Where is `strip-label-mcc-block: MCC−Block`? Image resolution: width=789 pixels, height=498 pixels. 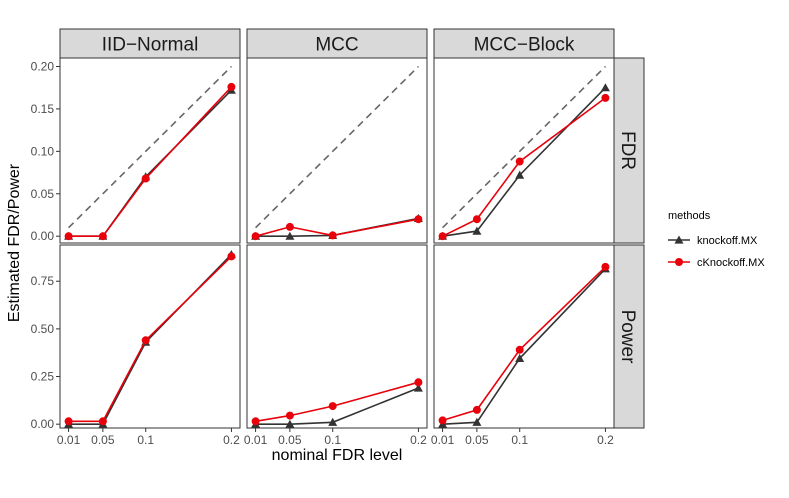
strip-label-mcc-block: MCC−Block is located at coordinates (524, 45).